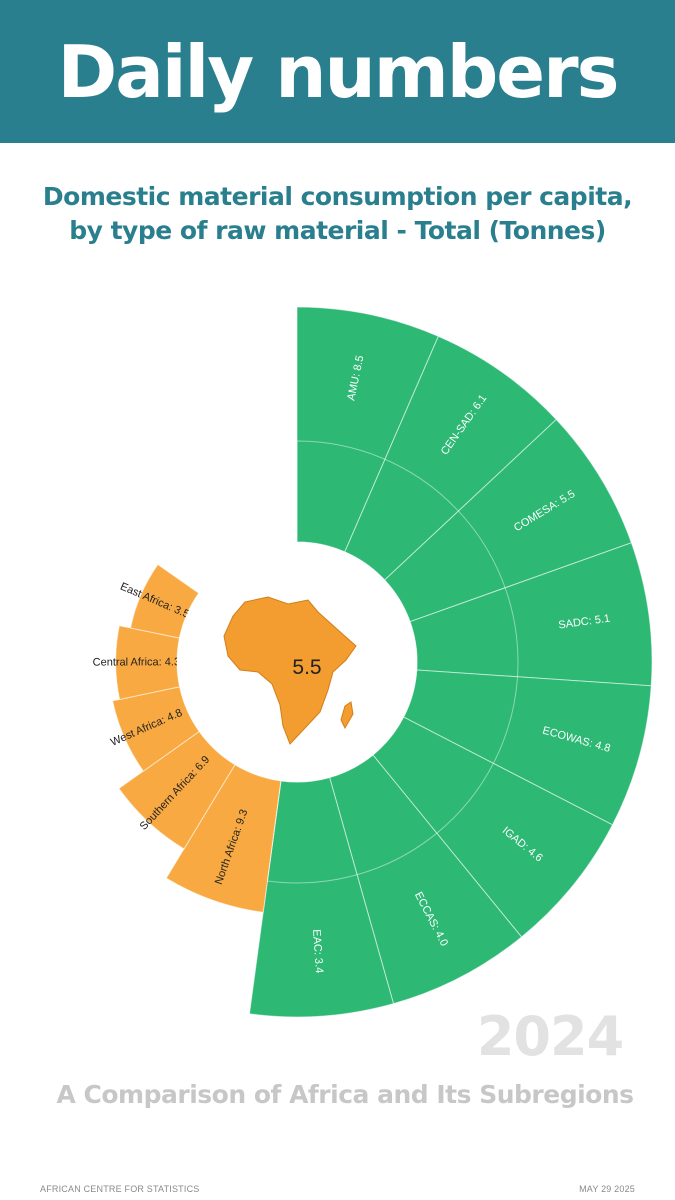  What do you see at coordinates (306, 667) in the screenshot?
I see `center-value: 5.5` at bounding box center [306, 667].